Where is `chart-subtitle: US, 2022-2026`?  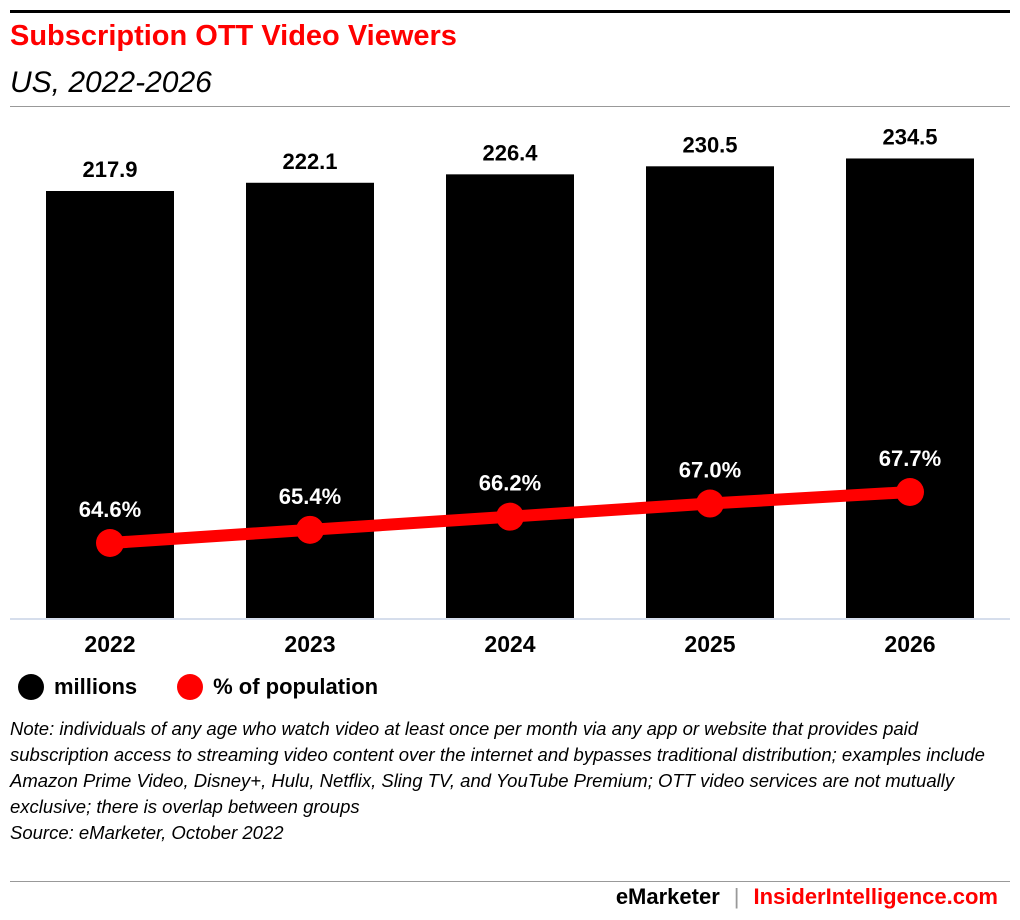 chart-subtitle: US, 2022-2026 is located at coordinates (111, 82).